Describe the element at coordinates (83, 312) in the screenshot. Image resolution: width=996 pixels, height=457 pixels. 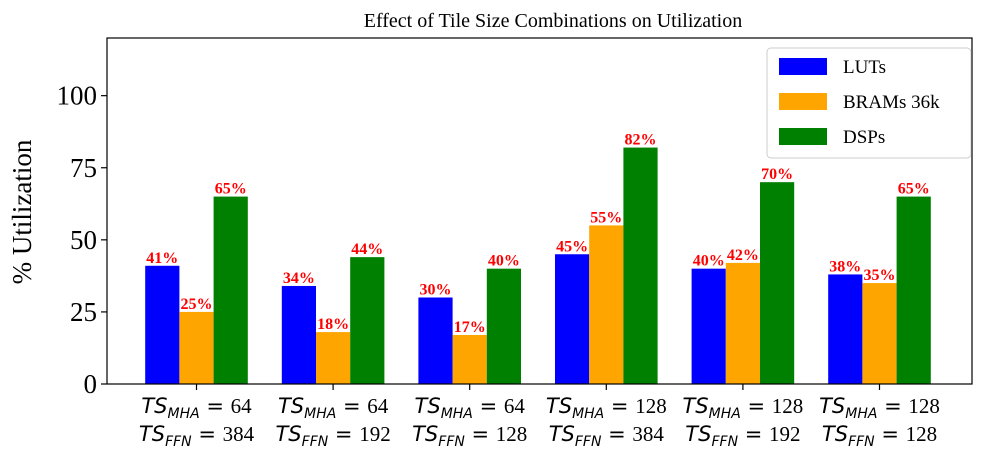
I see `y-tick-label: 25` at that location.